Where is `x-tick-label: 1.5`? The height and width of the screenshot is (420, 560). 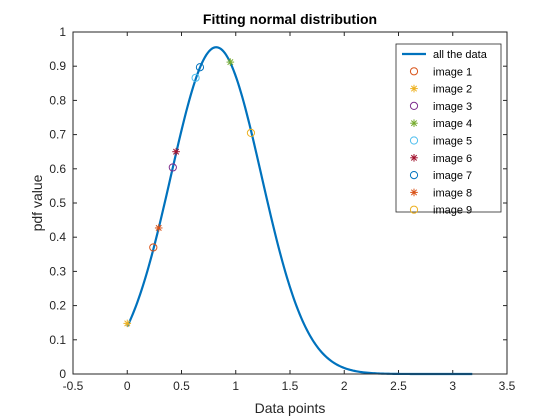
x-tick-label: 1.5 is located at coordinates (290, 386).